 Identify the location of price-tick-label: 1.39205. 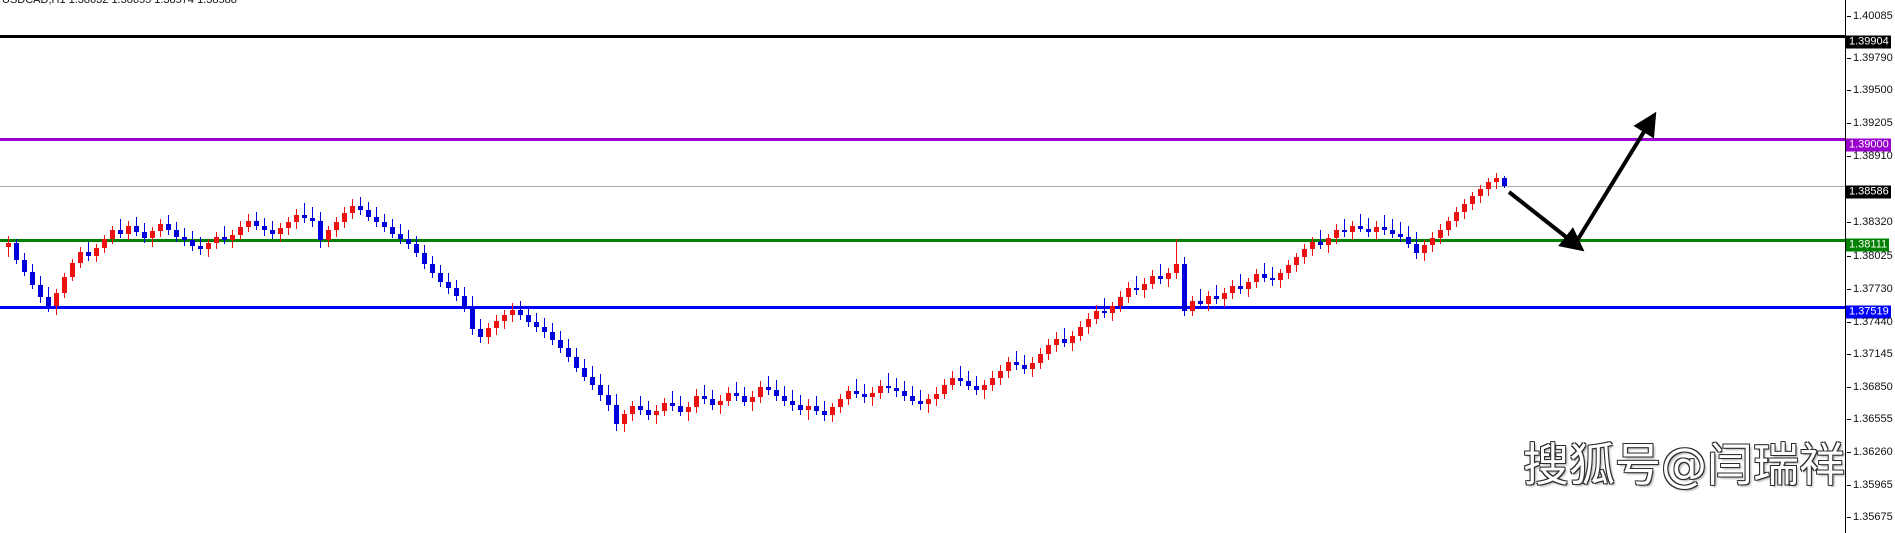
(1873, 123).